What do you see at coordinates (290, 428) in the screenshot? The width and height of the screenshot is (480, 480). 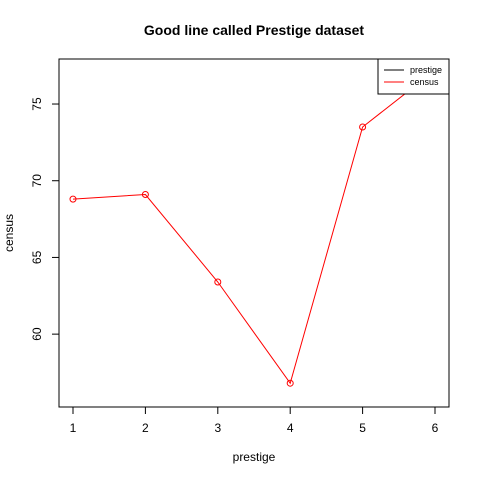 I see `x-tick-label: 4` at bounding box center [290, 428].